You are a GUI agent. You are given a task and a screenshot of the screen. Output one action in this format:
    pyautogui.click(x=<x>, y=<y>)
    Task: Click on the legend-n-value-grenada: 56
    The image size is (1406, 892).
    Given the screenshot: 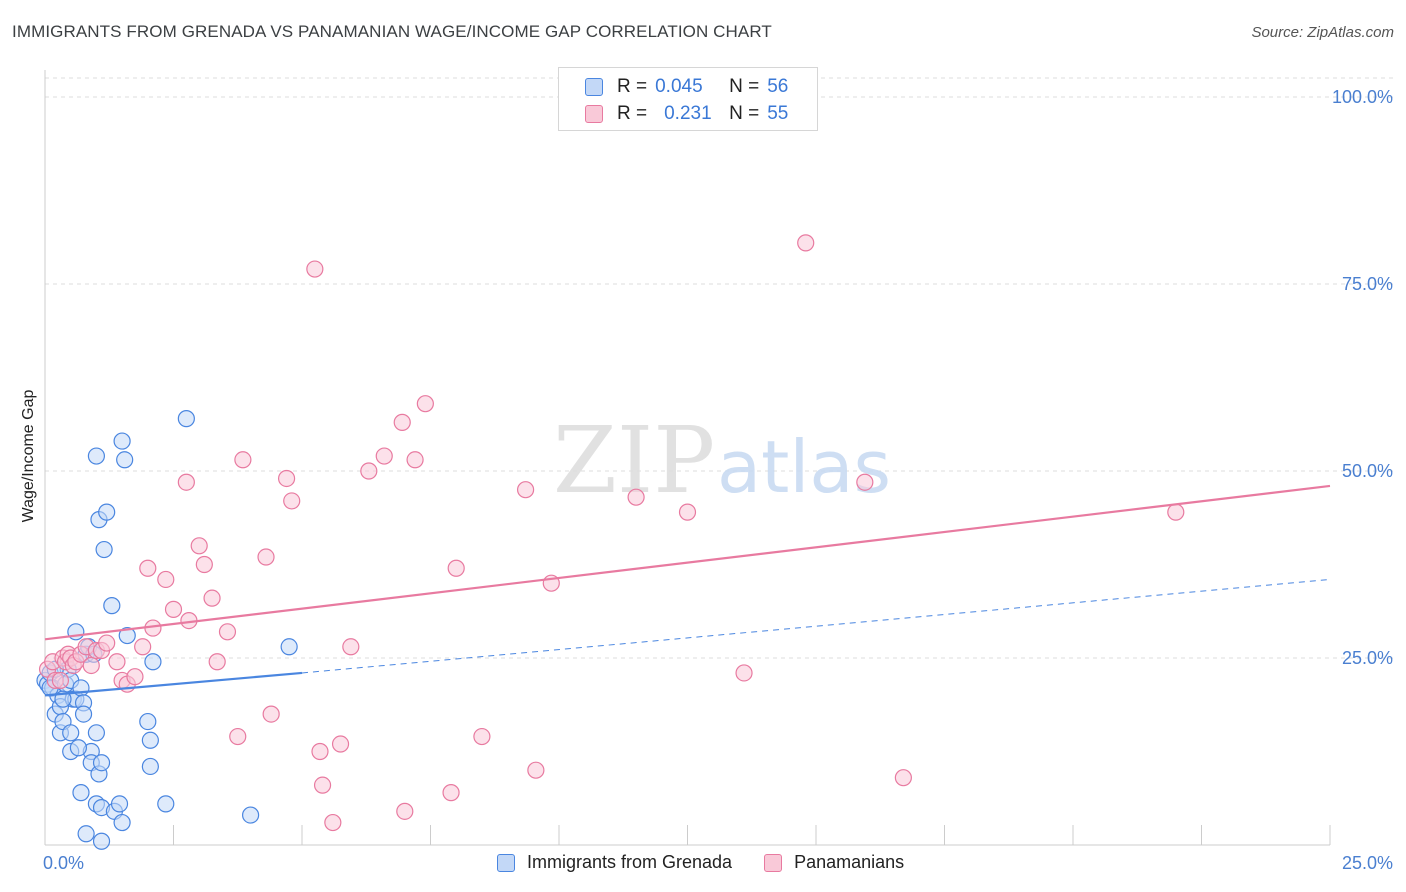 What is the action you would take?
    pyautogui.click(x=778, y=86)
    